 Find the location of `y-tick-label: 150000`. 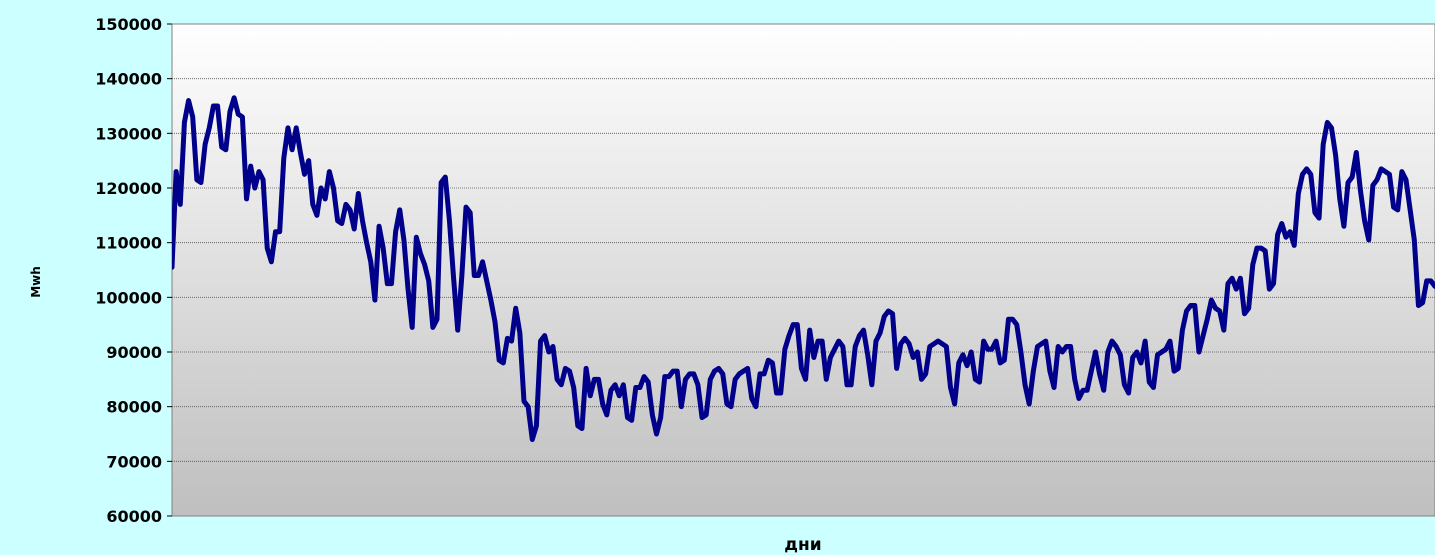

y-tick-label: 150000 is located at coordinates (128, 24).